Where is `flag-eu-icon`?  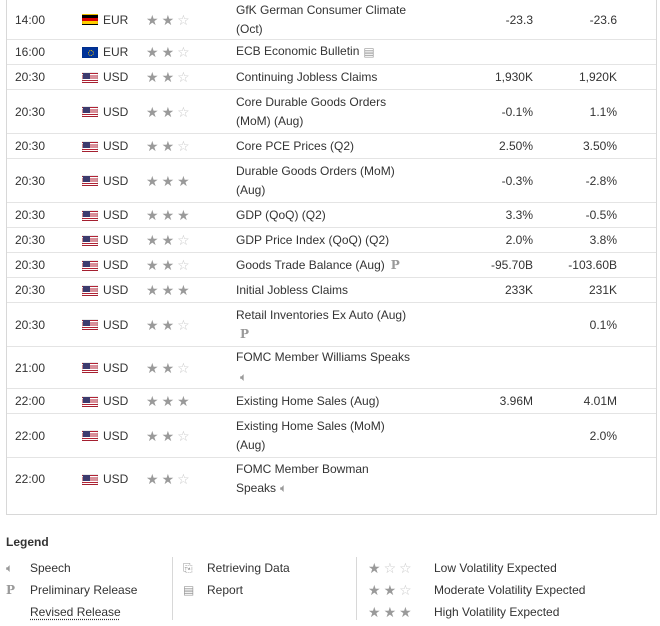
flag-eu-icon is located at coordinates (90, 52).